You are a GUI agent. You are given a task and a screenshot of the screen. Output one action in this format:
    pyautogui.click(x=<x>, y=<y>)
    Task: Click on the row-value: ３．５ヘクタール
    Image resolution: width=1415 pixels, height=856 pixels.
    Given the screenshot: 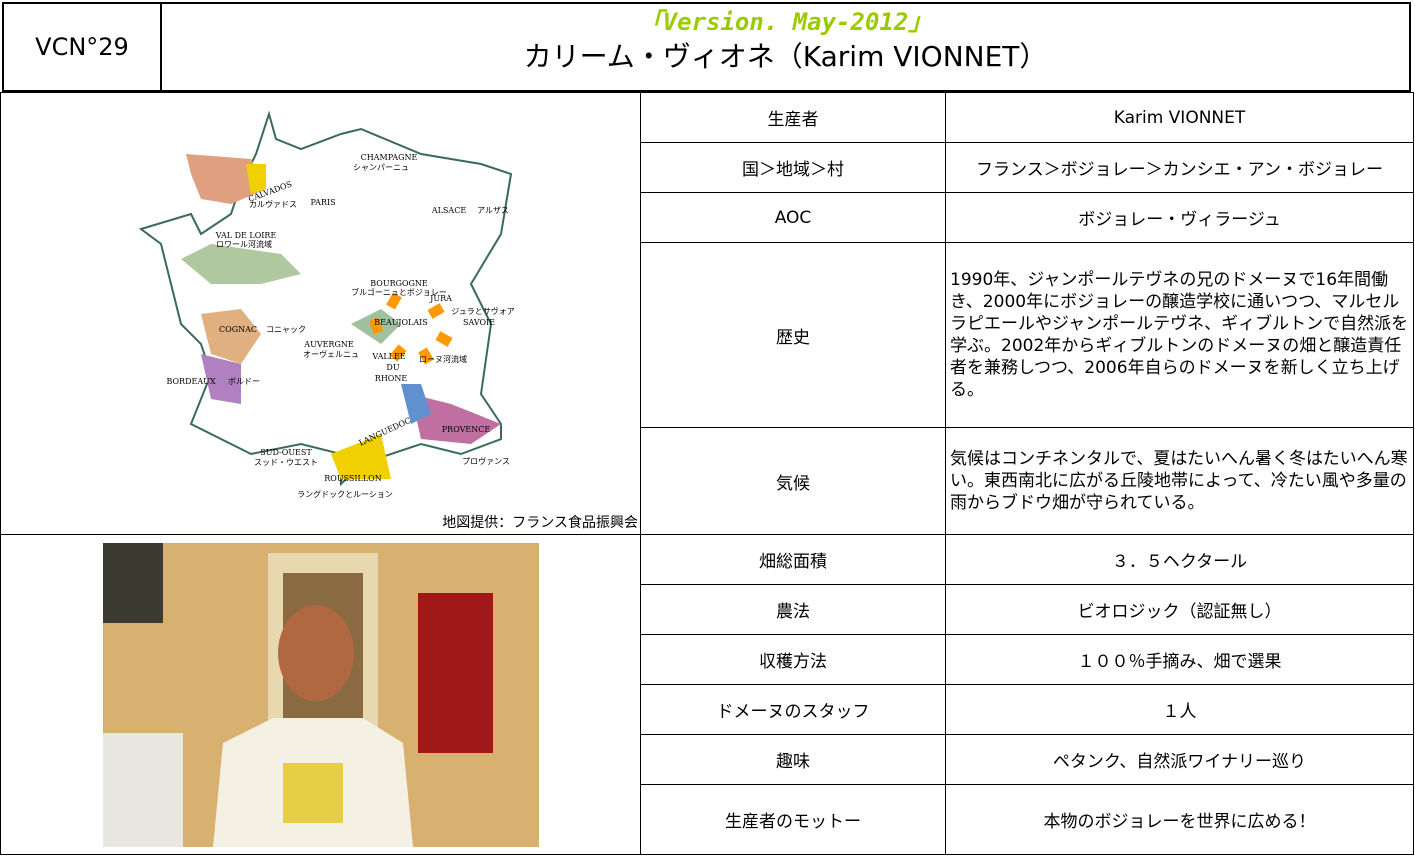 What is the action you would take?
    pyautogui.click(x=1179, y=559)
    